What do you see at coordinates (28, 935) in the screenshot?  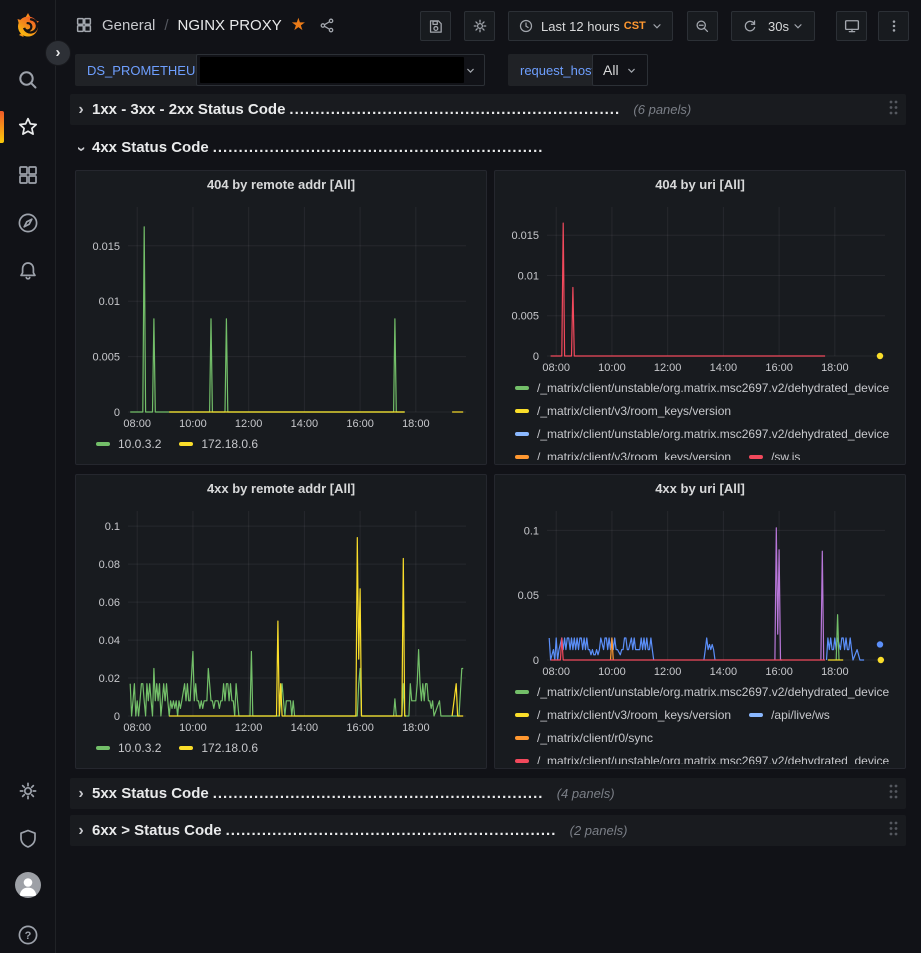 I see `help-icon: ?` at bounding box center [28, 935].